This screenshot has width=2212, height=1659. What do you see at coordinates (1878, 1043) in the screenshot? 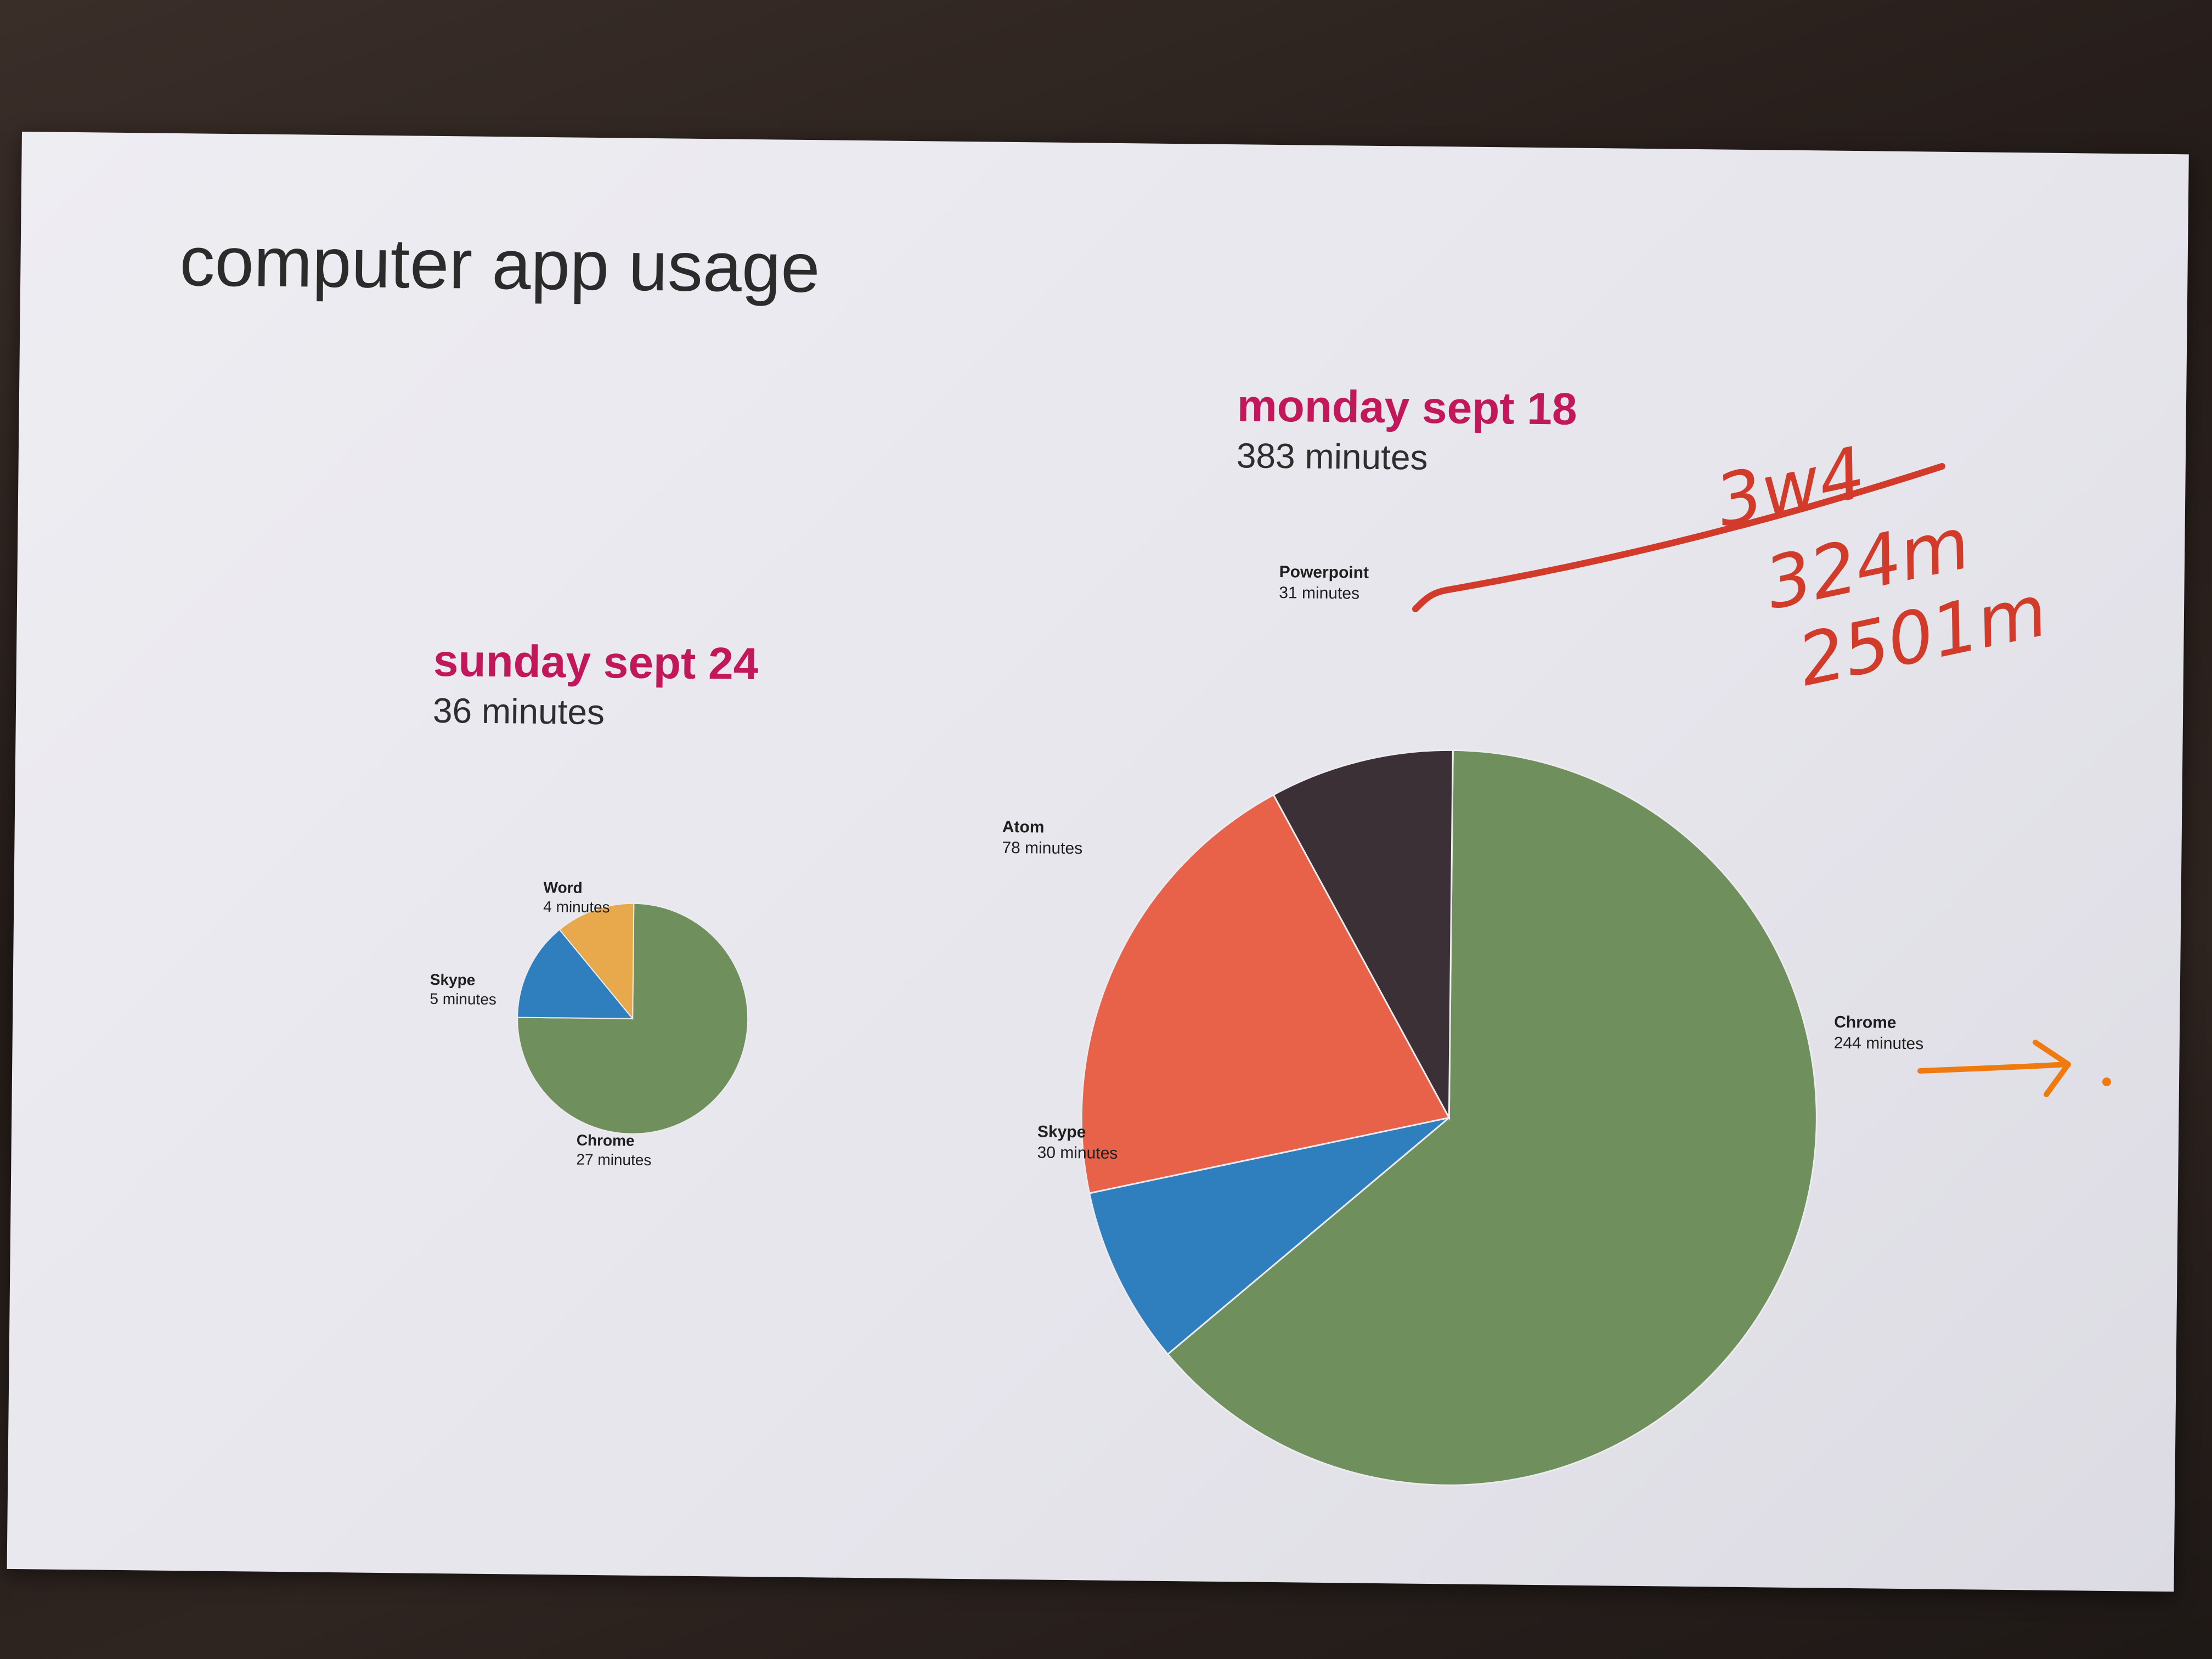
I see `slice-value: 244 minutes` at bounding box center [1878, 1043].